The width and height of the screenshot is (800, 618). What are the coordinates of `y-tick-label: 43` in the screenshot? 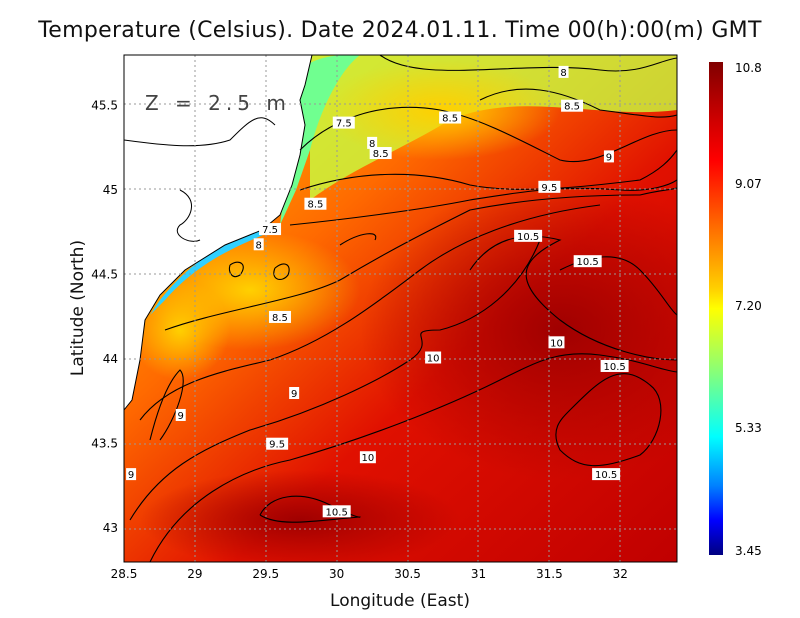 It's located at (110, 528).